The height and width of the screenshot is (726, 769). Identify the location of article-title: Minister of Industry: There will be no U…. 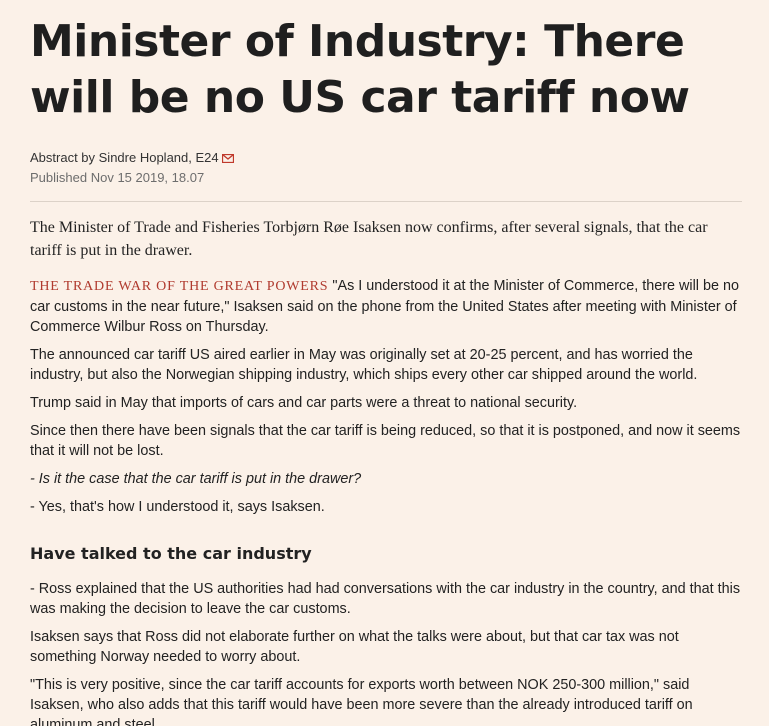
(360, 69).